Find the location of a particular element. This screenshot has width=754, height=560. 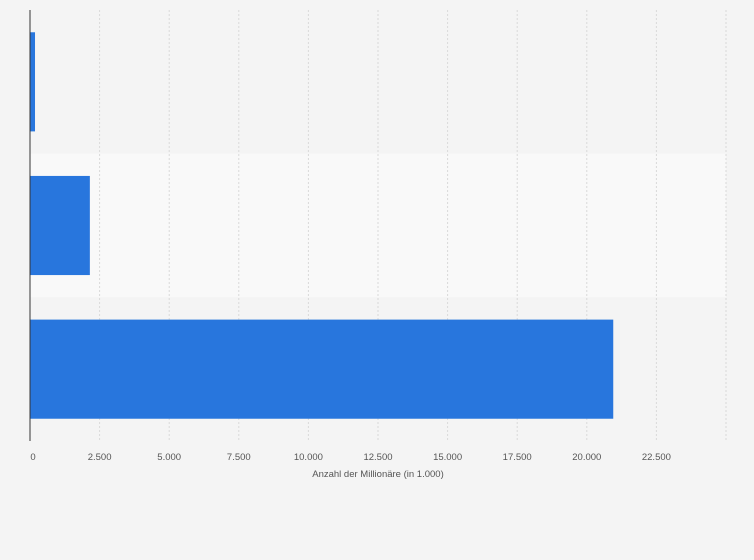

x-tick-label: 2.500 is located at coordinates (100, 457).